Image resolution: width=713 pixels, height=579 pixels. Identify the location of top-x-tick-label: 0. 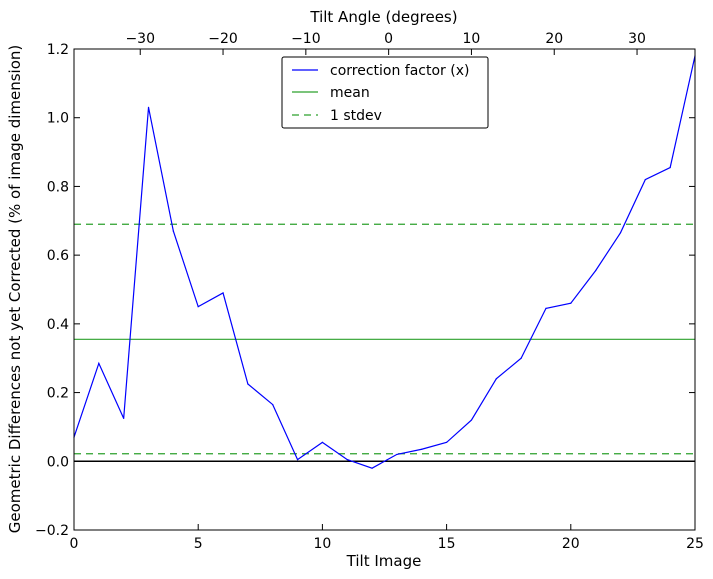
(388, 39).